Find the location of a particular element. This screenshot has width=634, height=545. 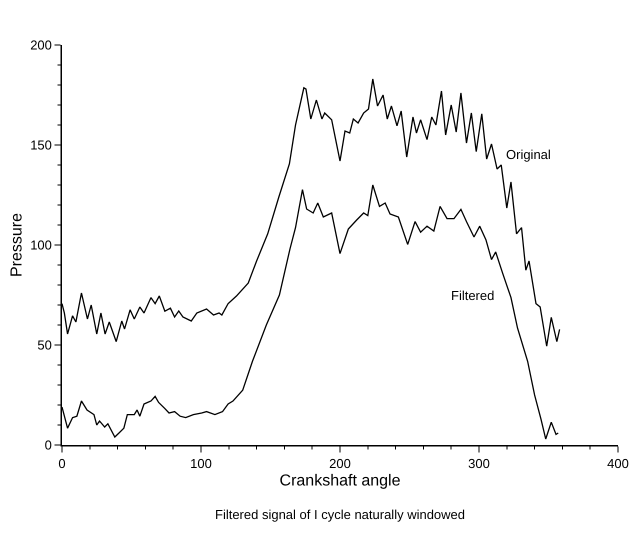

y-tick-label: 150 is located at coordinates (41, 145).